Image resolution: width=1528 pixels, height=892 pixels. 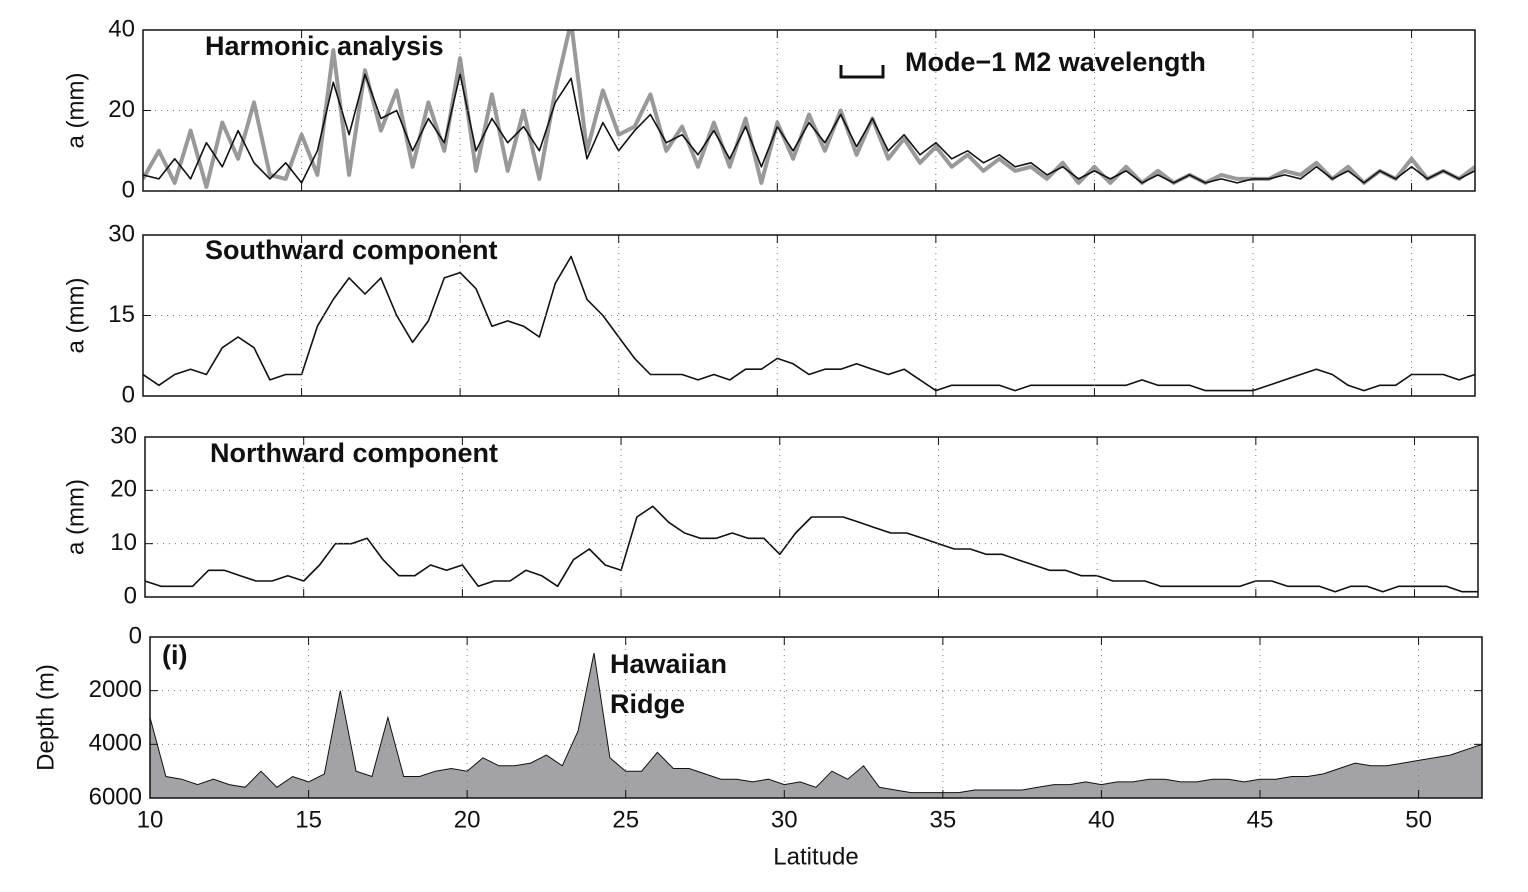 I want to click on y-tick-label: 10, so click(x=123, y=542).